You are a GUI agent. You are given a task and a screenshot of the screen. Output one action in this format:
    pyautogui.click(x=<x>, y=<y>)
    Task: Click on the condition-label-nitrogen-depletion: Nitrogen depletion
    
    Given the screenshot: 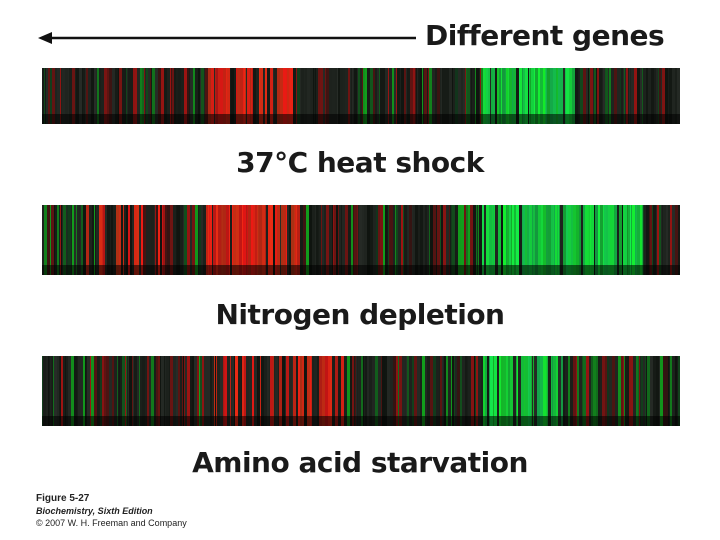 What is the action you would take?
    pyautogui.click(x=360, y=314)
    